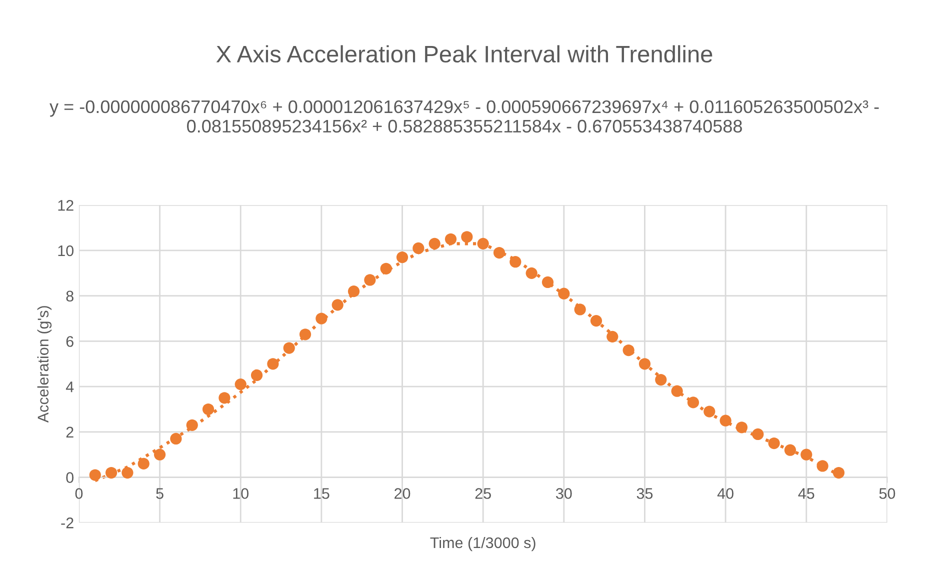 The height and width of the screenshot is (562, 929). What do you see at coordinates (70, 432) in the screenshot?
I see `y-tick-label: 2` at bounding box center [70, 432].